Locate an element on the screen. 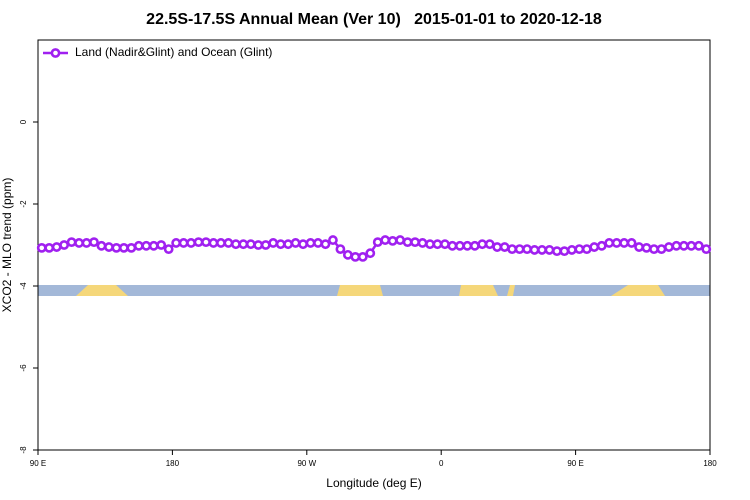 This screenshot has height=500, width=750. y-axis-label: XCO2 - MLO trend (ppm) is located at coordinates (7, 245).